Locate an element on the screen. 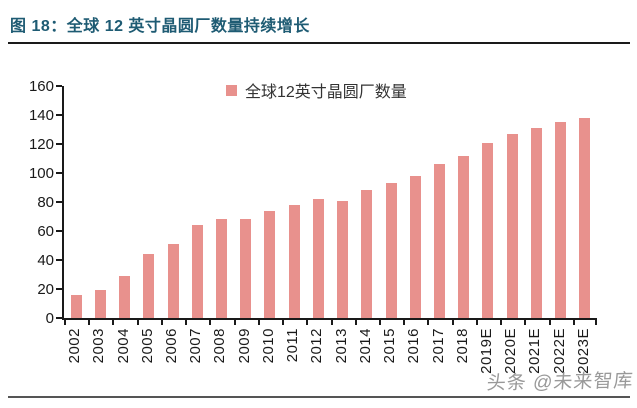  x-axis-label: 2010 is located at coordinates (268, 346).